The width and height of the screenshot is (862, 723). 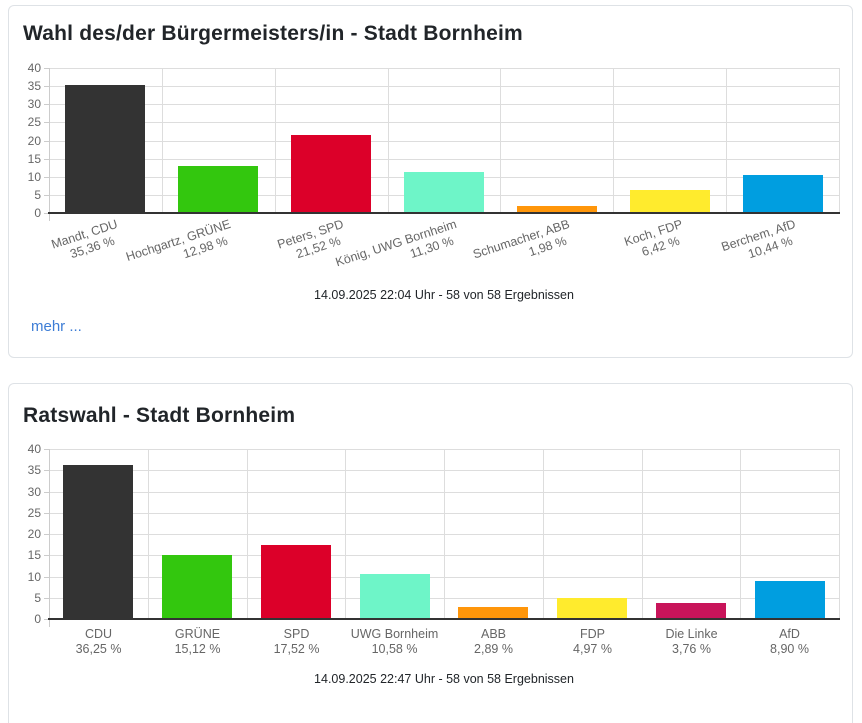 What do you see at coordinates (98, 649) in the screenshot?
I see `category-percent: 36,25 %` at bounding box center [98, 649].